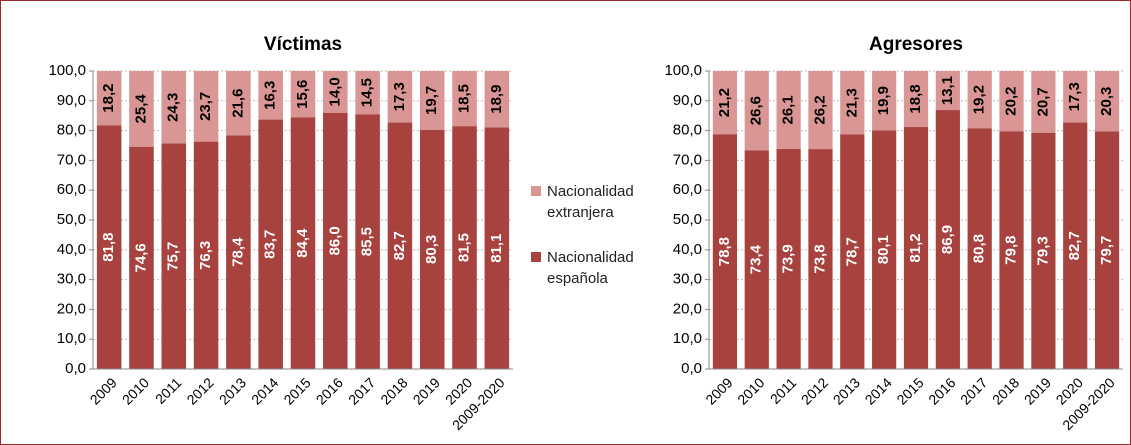 The height and width of the screenshot is (445, 1131). What do you see at coordinates (496, 248) in the screenshot?
I see `data-label: 81,1` at bounding box center [496, 248].